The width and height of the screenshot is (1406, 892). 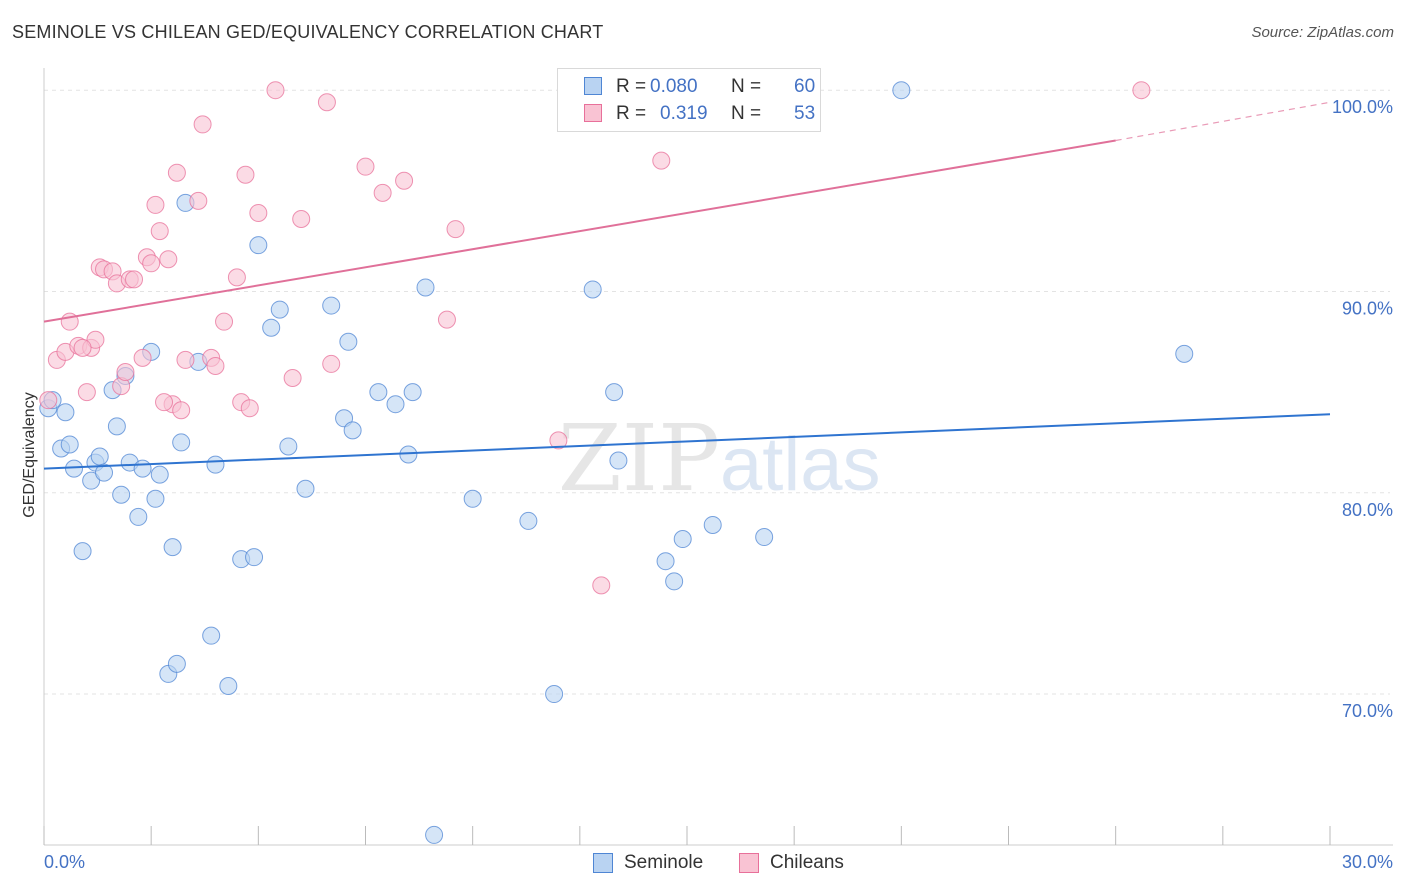 What do you see at coordinates (29, 454) in the screenshot?
I see `y-axis-label: GED/Equivalency` at bounding box center [29, 454].